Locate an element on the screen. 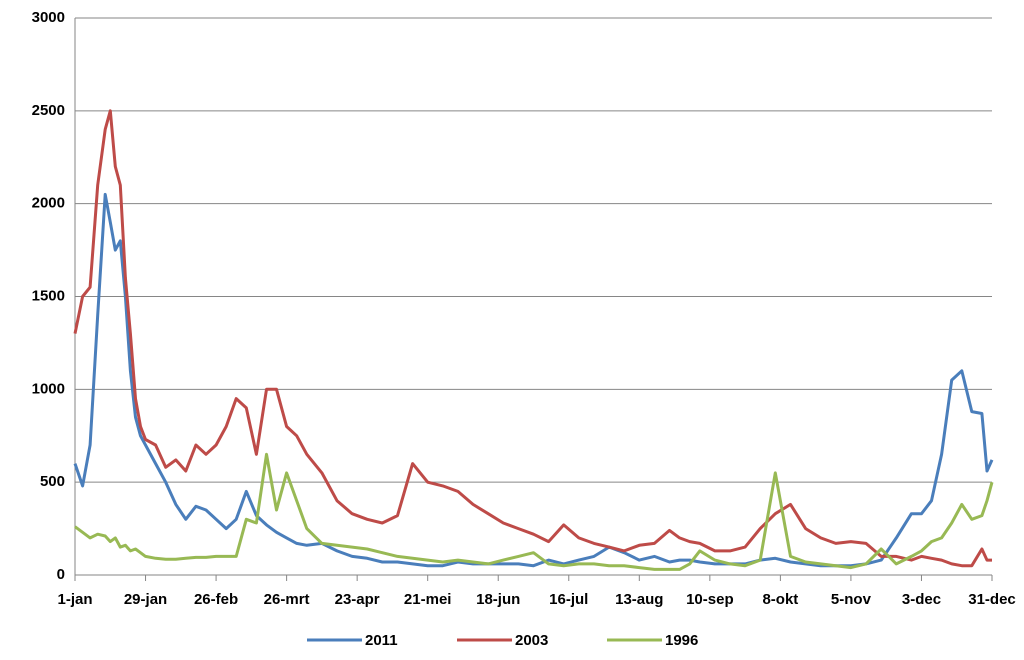  x-tick-label: 5-nov is located at coordinates (851, 599).